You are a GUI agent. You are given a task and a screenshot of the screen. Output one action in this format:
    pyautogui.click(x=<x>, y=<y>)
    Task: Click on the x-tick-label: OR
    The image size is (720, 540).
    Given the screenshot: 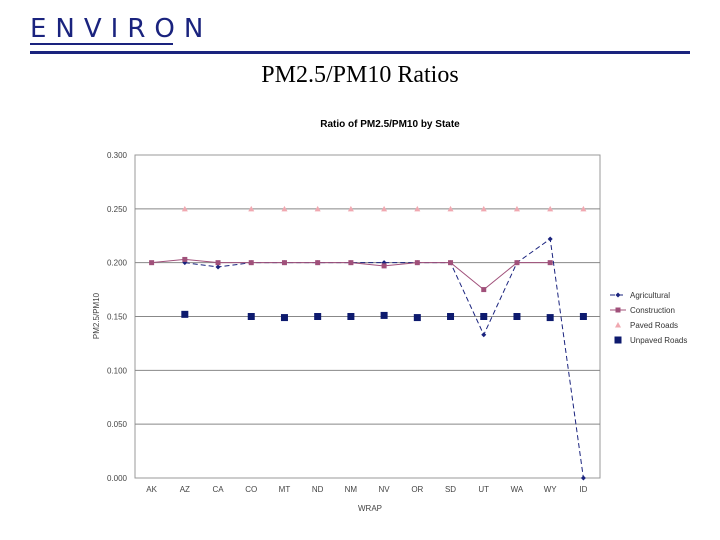 What is the action you would take?
    pyautogui.click(x=417, y=489)
    